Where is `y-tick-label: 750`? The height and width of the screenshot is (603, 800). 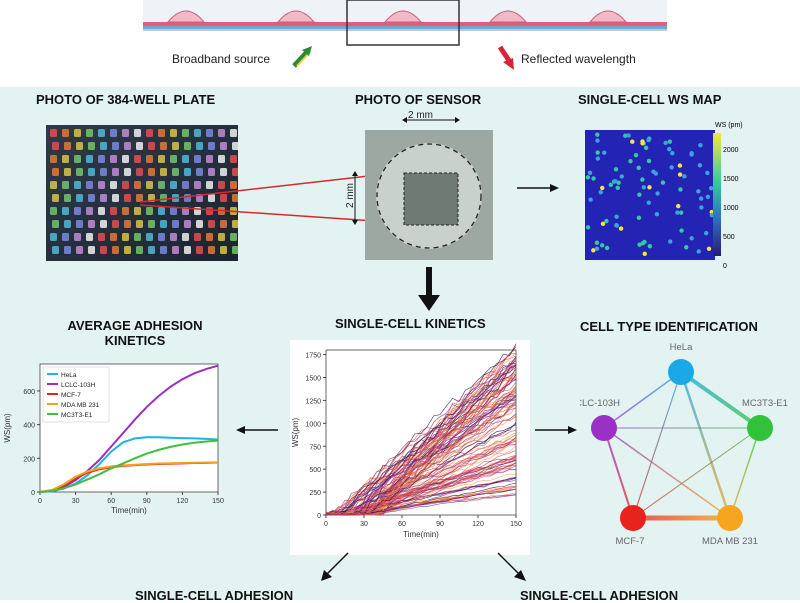 y-tick-label: 750 is located at coordinates (315, 447).